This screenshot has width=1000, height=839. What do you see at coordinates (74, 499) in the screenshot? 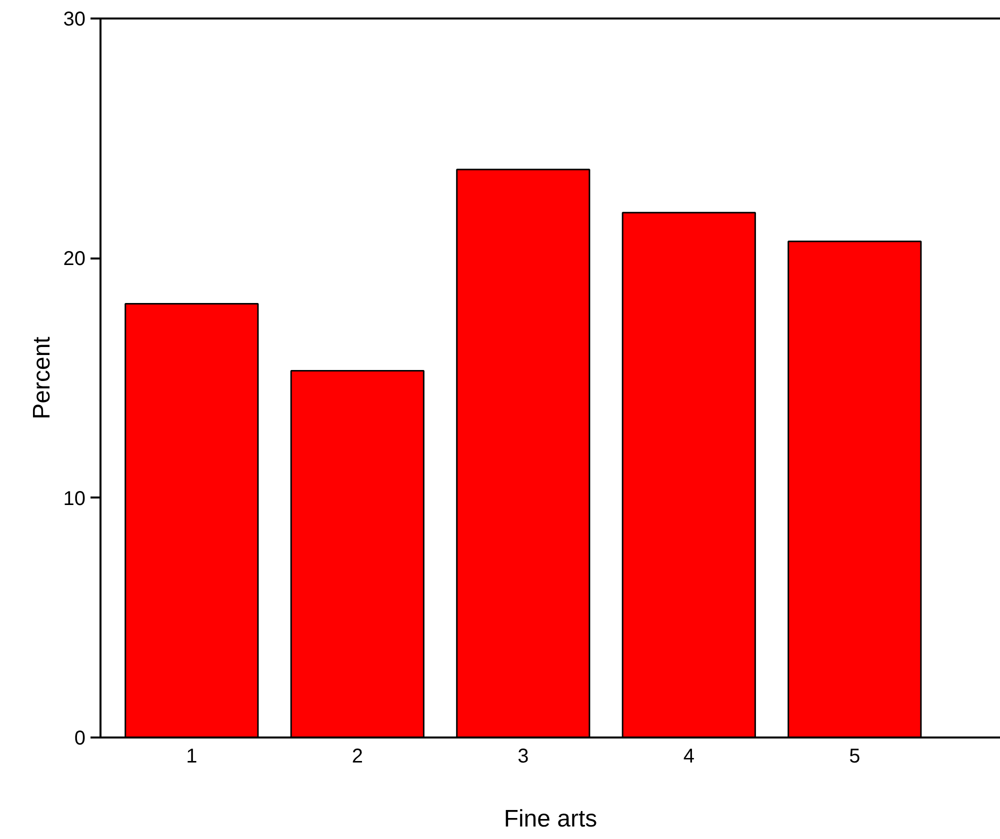
I see `y-tick-label: 10` at bounding box center [74, 499].